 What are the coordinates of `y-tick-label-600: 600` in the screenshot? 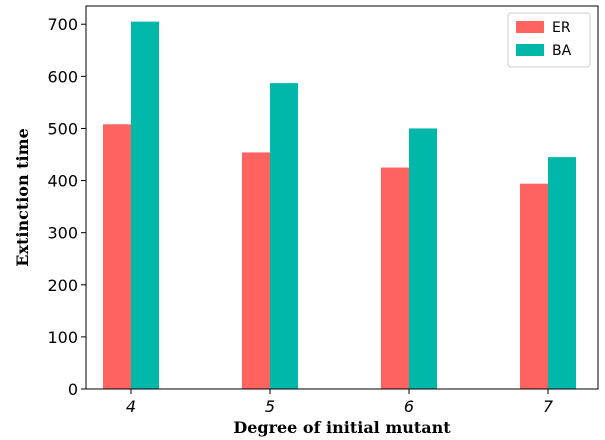 It's located at (62, 76).